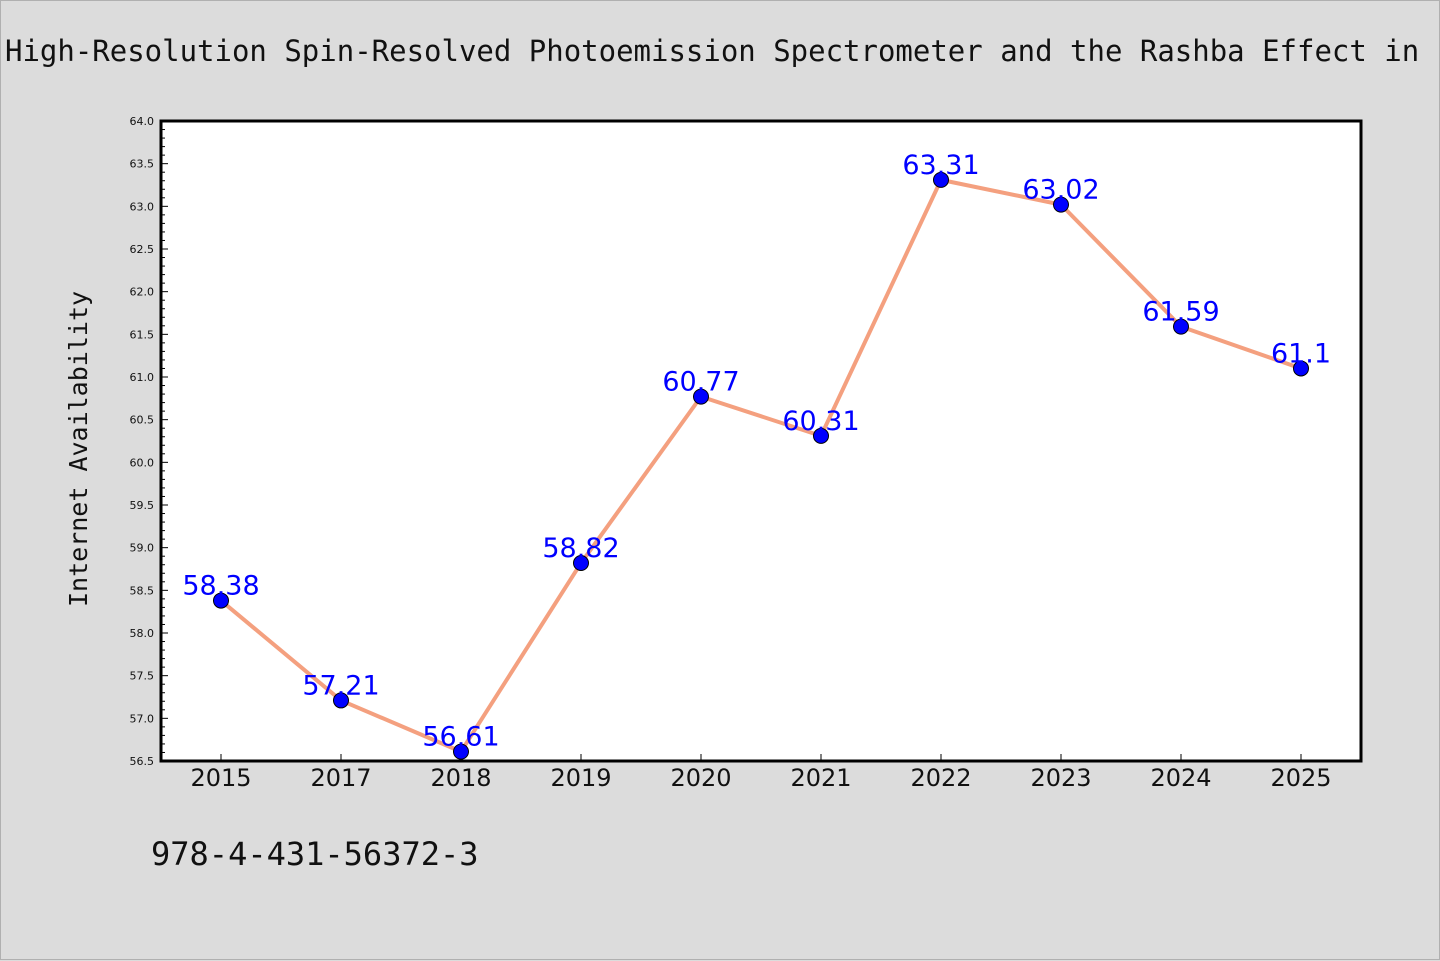 Image resolution: width=1440 pixels, height=961 pixels. Describe the element at coordinates (700, 778) in the screenshot. I see `x-tick-label: 2020` at that location.